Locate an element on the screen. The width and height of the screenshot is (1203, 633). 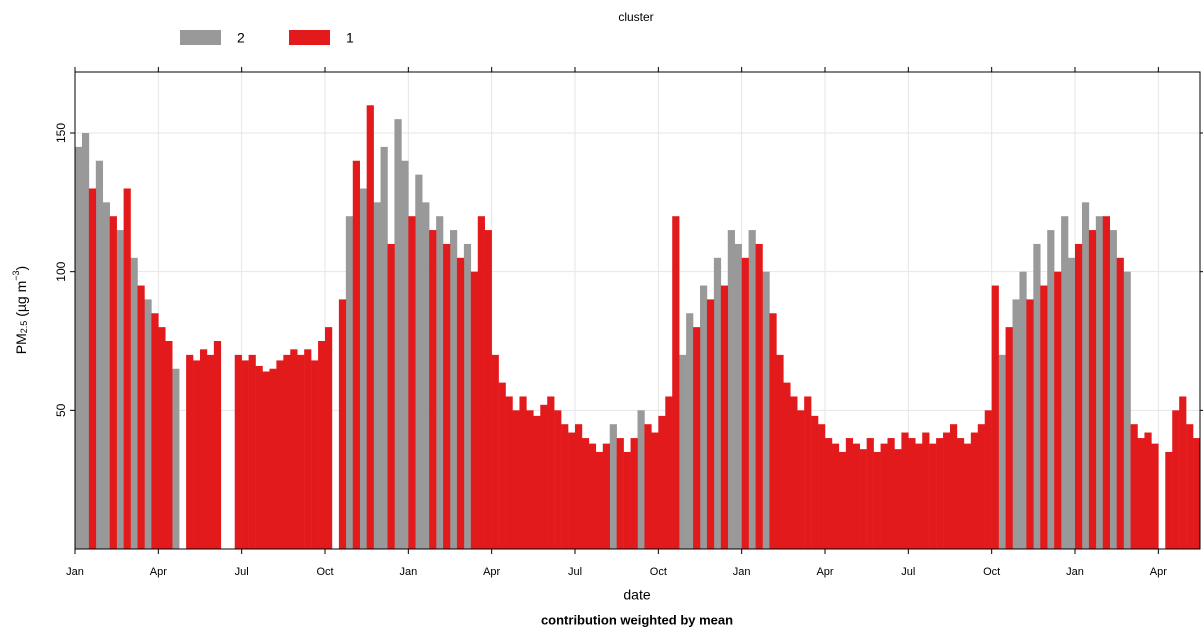
legend-label: 1 is located at coordinates (350, 38).